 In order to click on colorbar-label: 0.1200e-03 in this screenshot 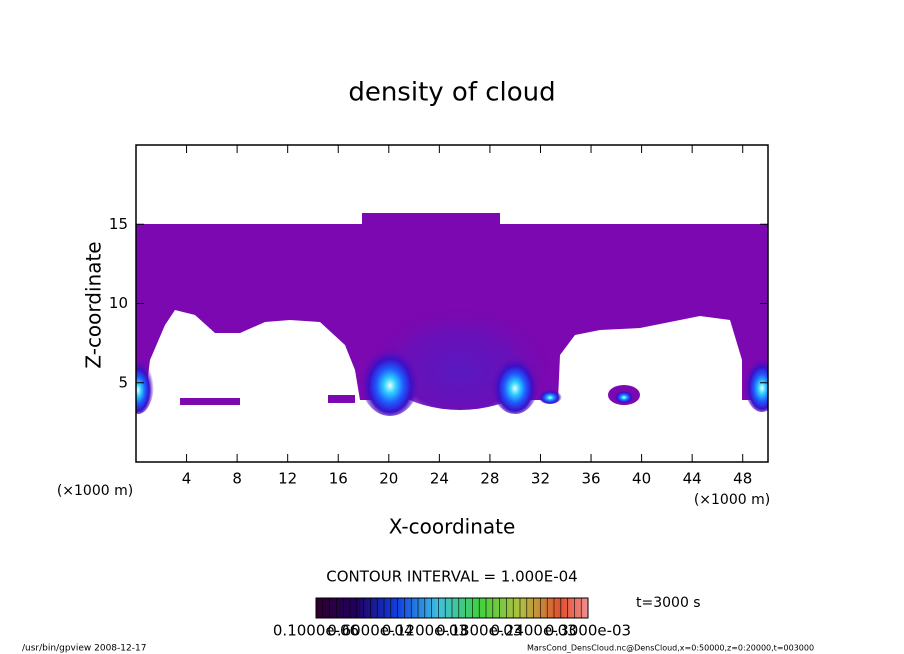, I will do `click(425, 631)`.